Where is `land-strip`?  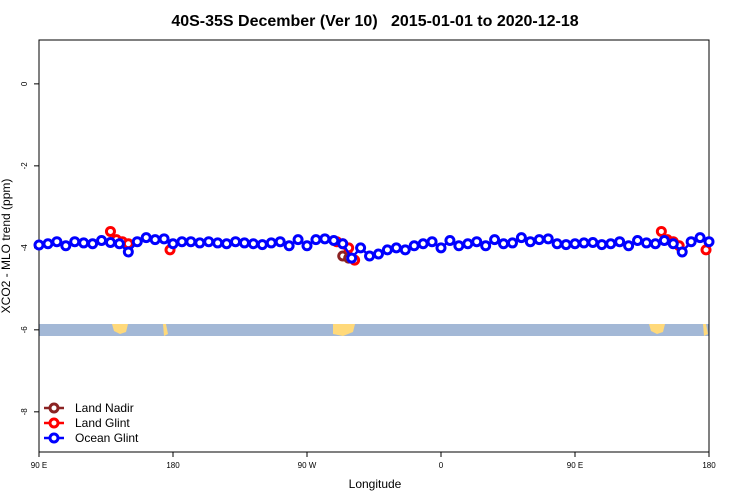
land-strip is located at coordinates (374, 330).